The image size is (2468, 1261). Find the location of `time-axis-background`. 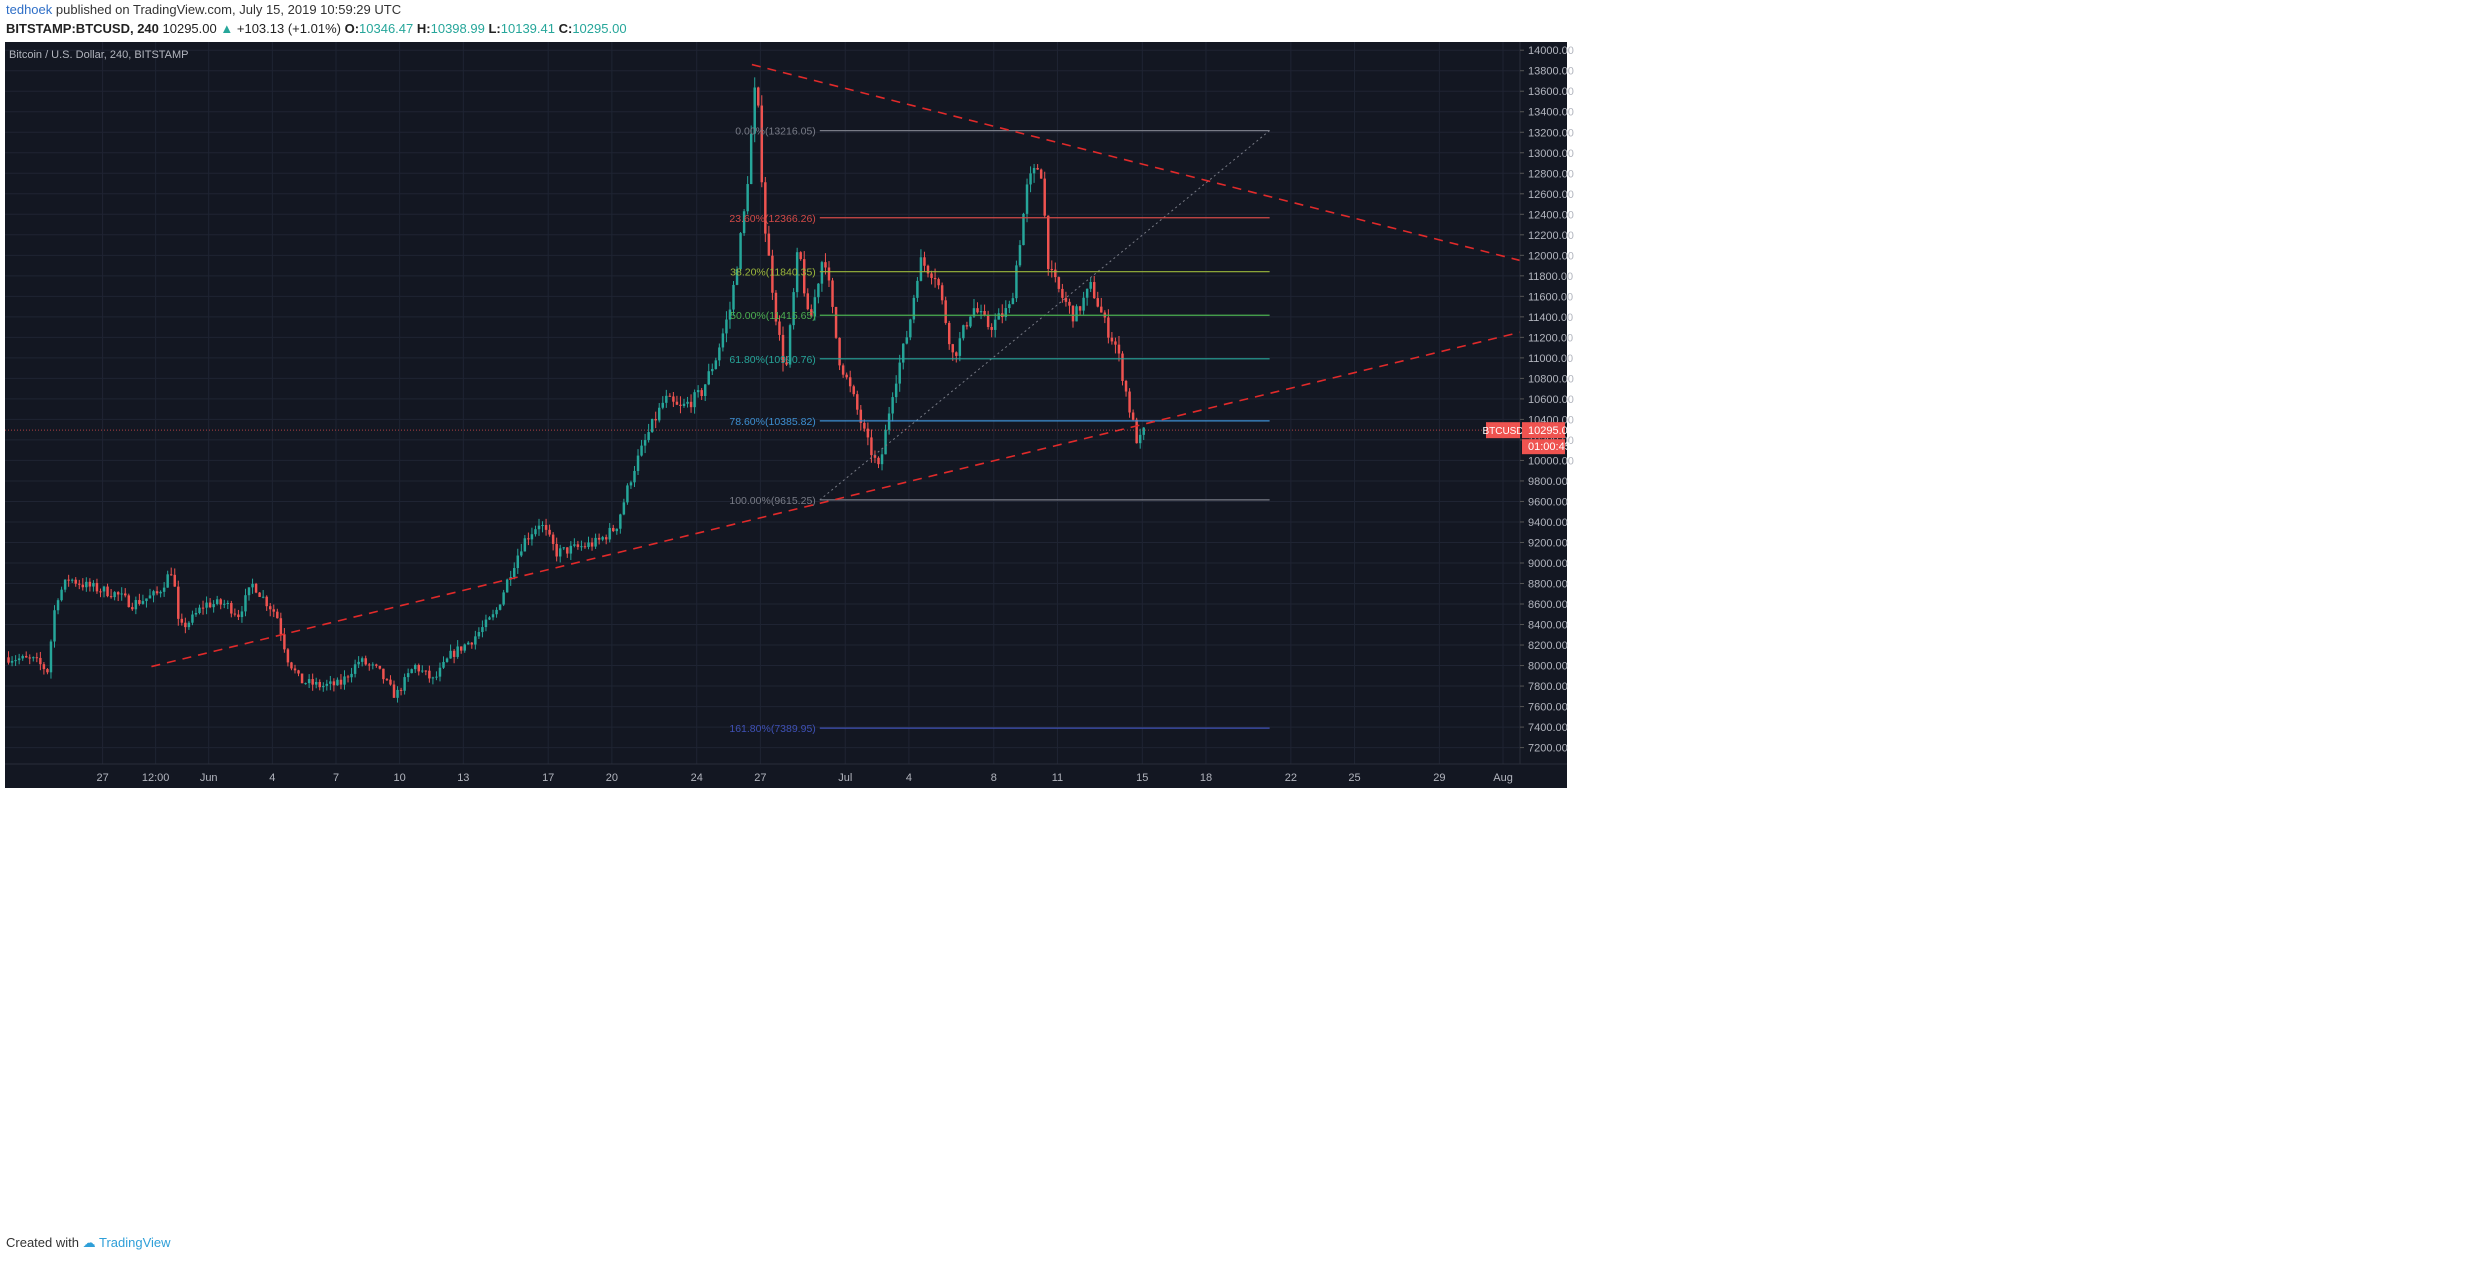

time-axis-background is located at coordinates (786, 776).